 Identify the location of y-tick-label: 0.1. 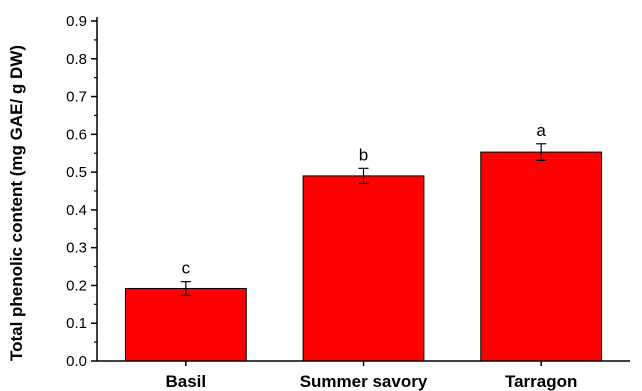
(76, 323).